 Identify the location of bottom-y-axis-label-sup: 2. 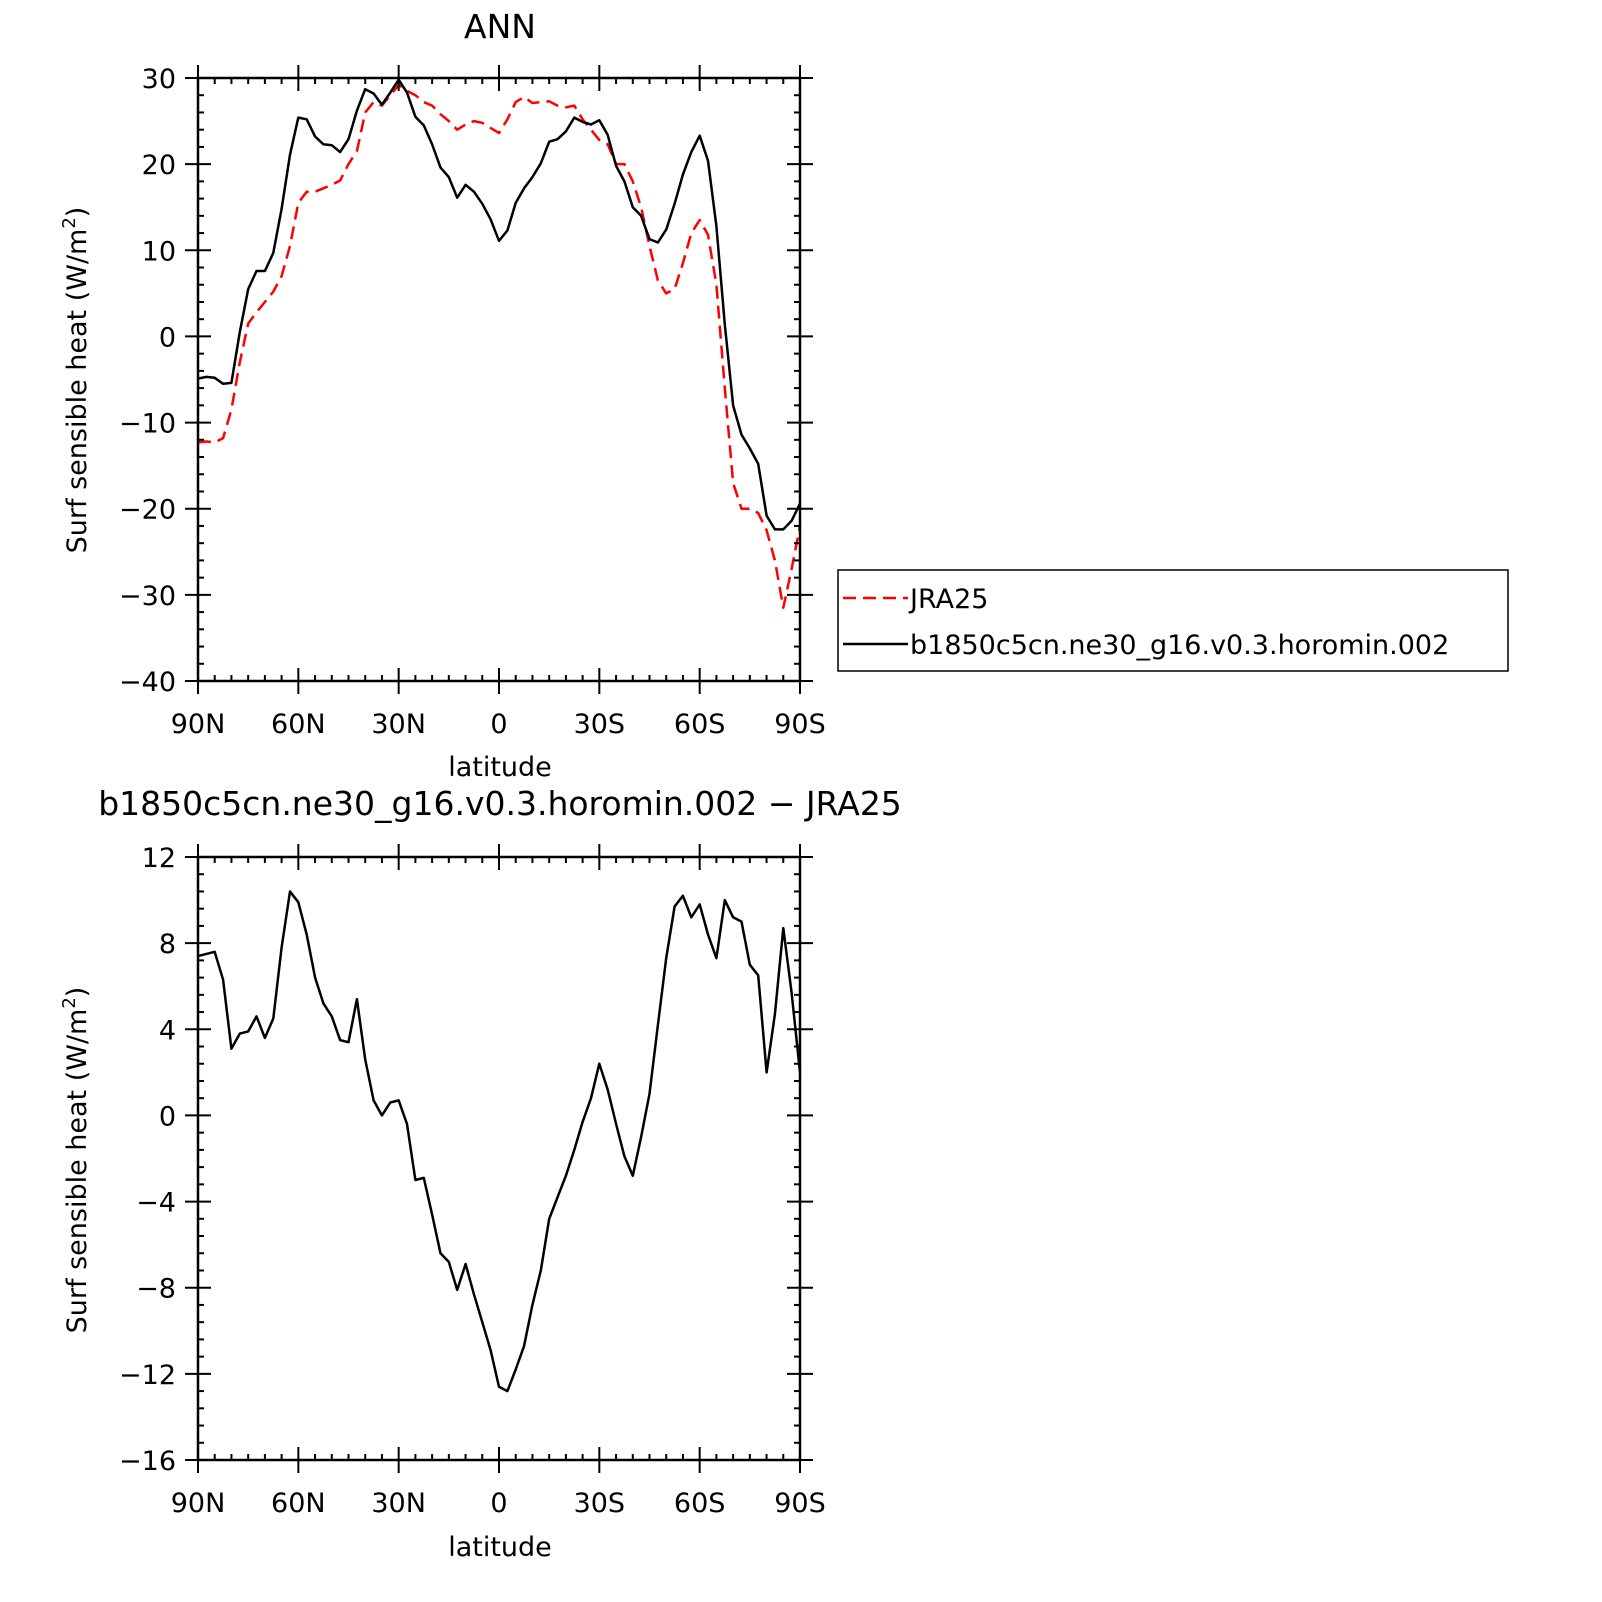
(69, 1002).